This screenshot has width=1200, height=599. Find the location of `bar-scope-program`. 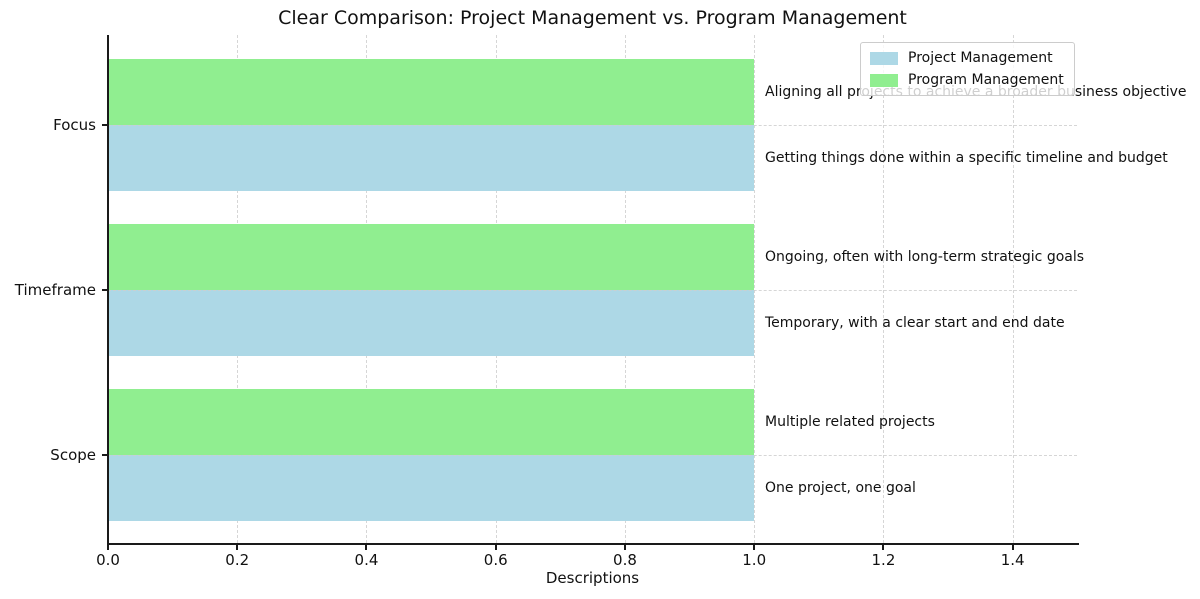

bar-scope-program is located at coordinates (432, 422).